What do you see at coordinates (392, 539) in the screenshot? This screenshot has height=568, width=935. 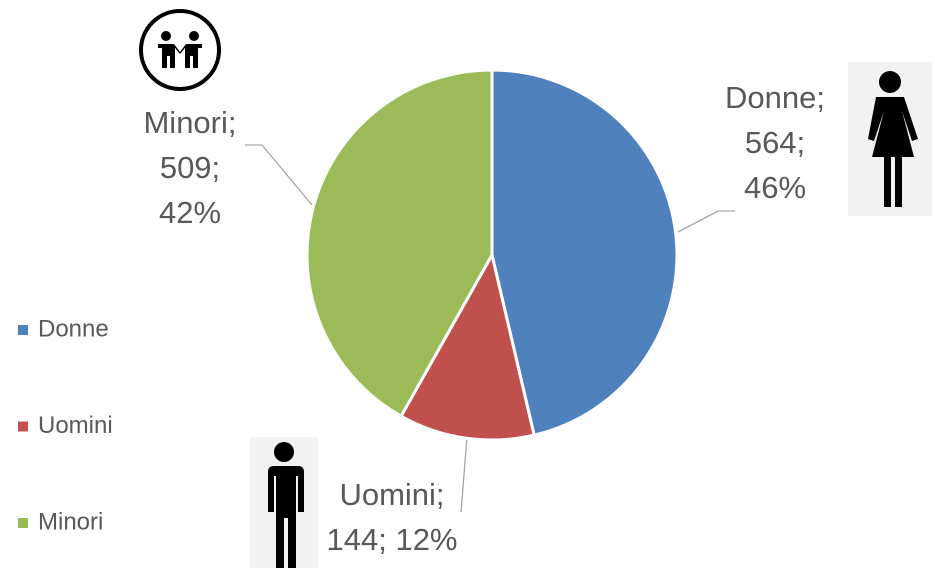 I see `data-label: 144; 12%` at bounding box center [392, 539].